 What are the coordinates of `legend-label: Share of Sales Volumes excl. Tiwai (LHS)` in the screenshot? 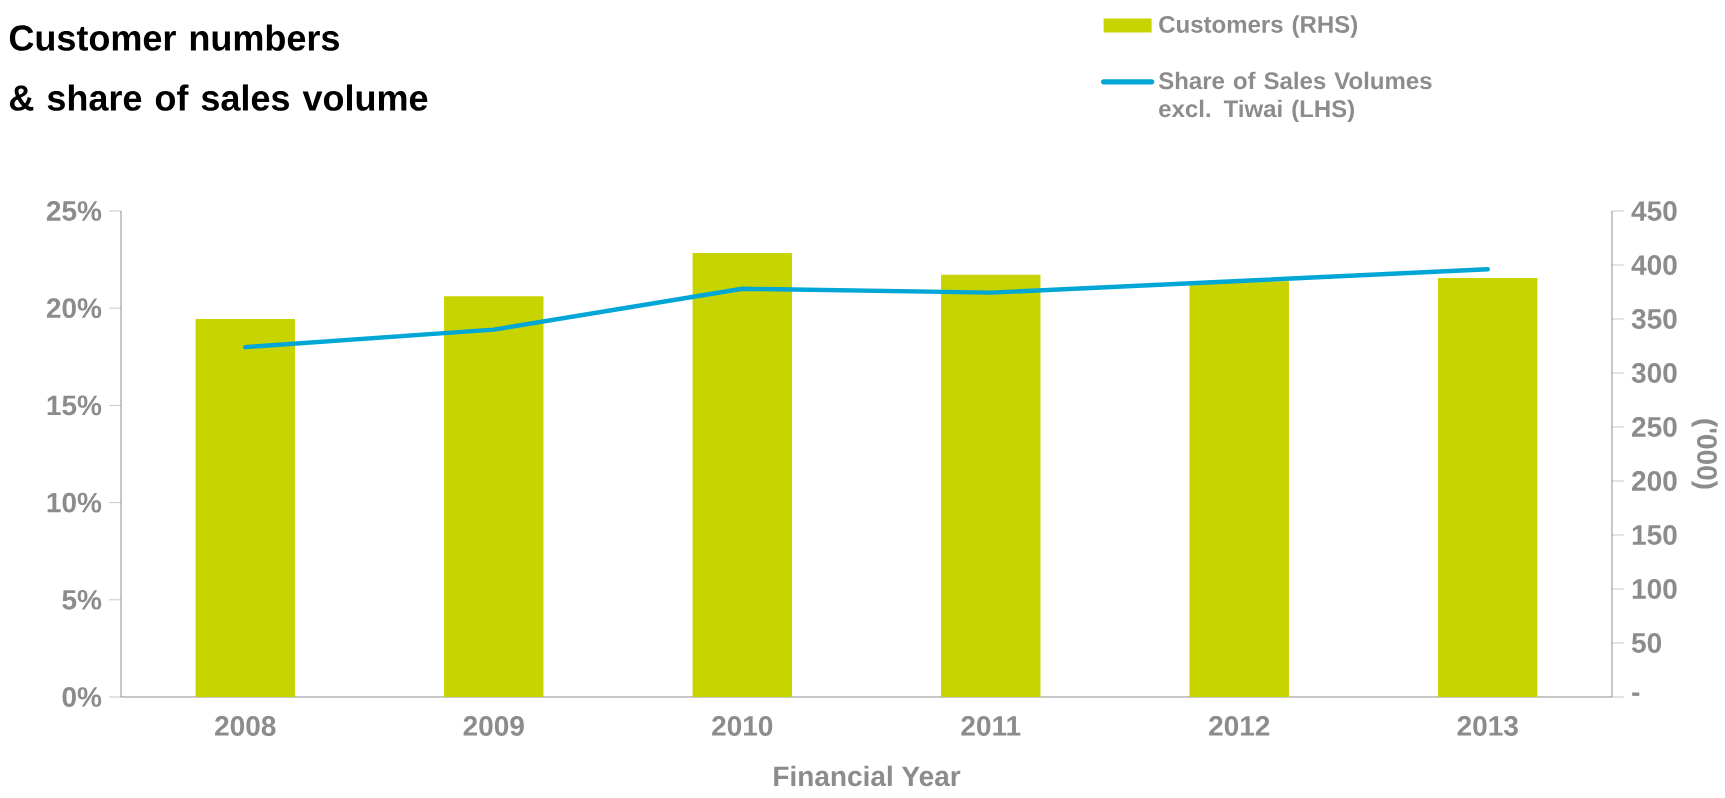 It's located at (1295, 97).